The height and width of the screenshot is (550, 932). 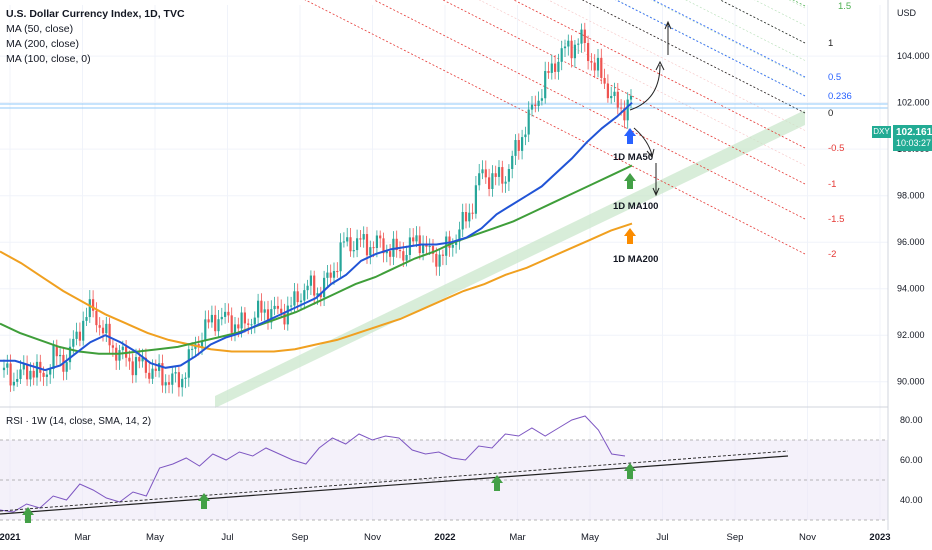 I want to click on fib-level-label: 1, so click(x=830, y=43).